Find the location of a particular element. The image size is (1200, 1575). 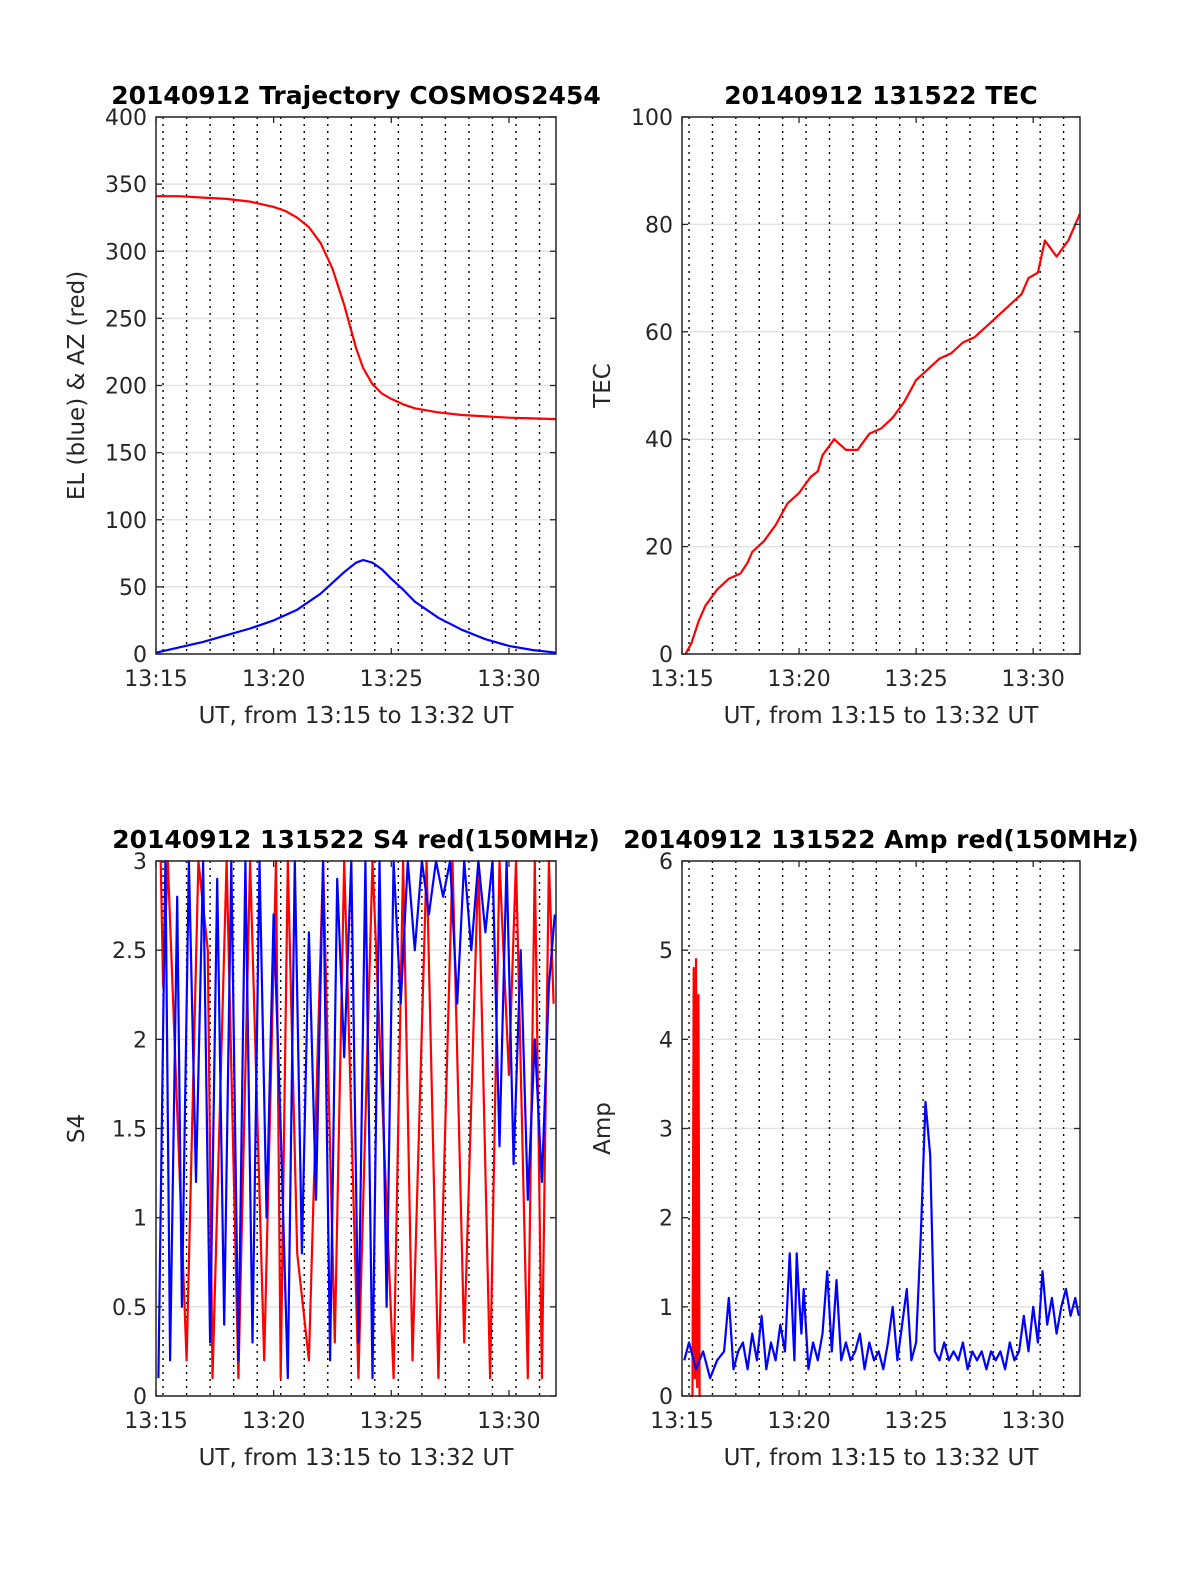

series-line-amp_red is located at coordinates (695, 1177).